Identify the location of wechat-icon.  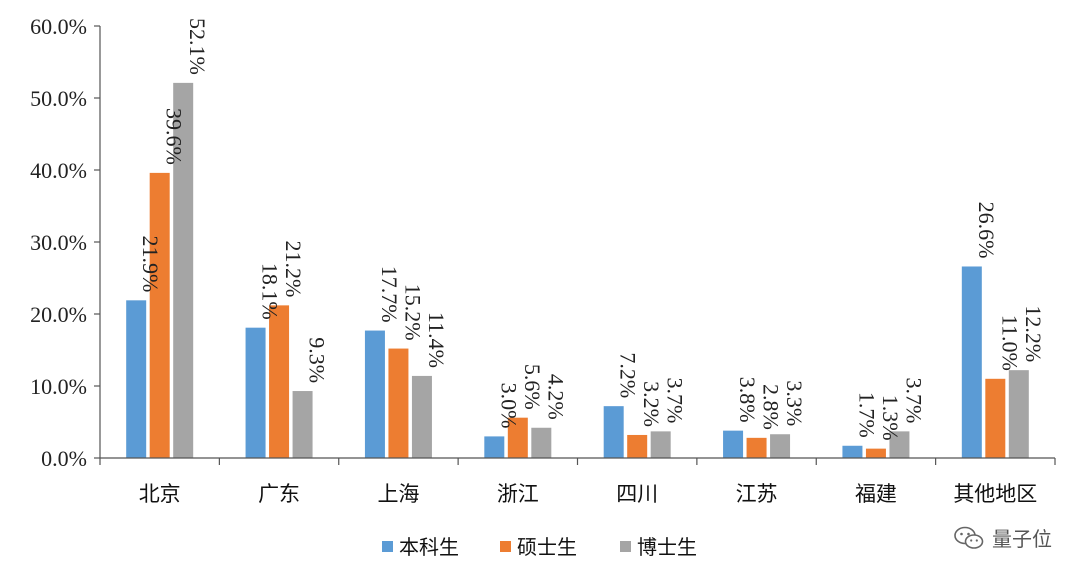
(969, 537).